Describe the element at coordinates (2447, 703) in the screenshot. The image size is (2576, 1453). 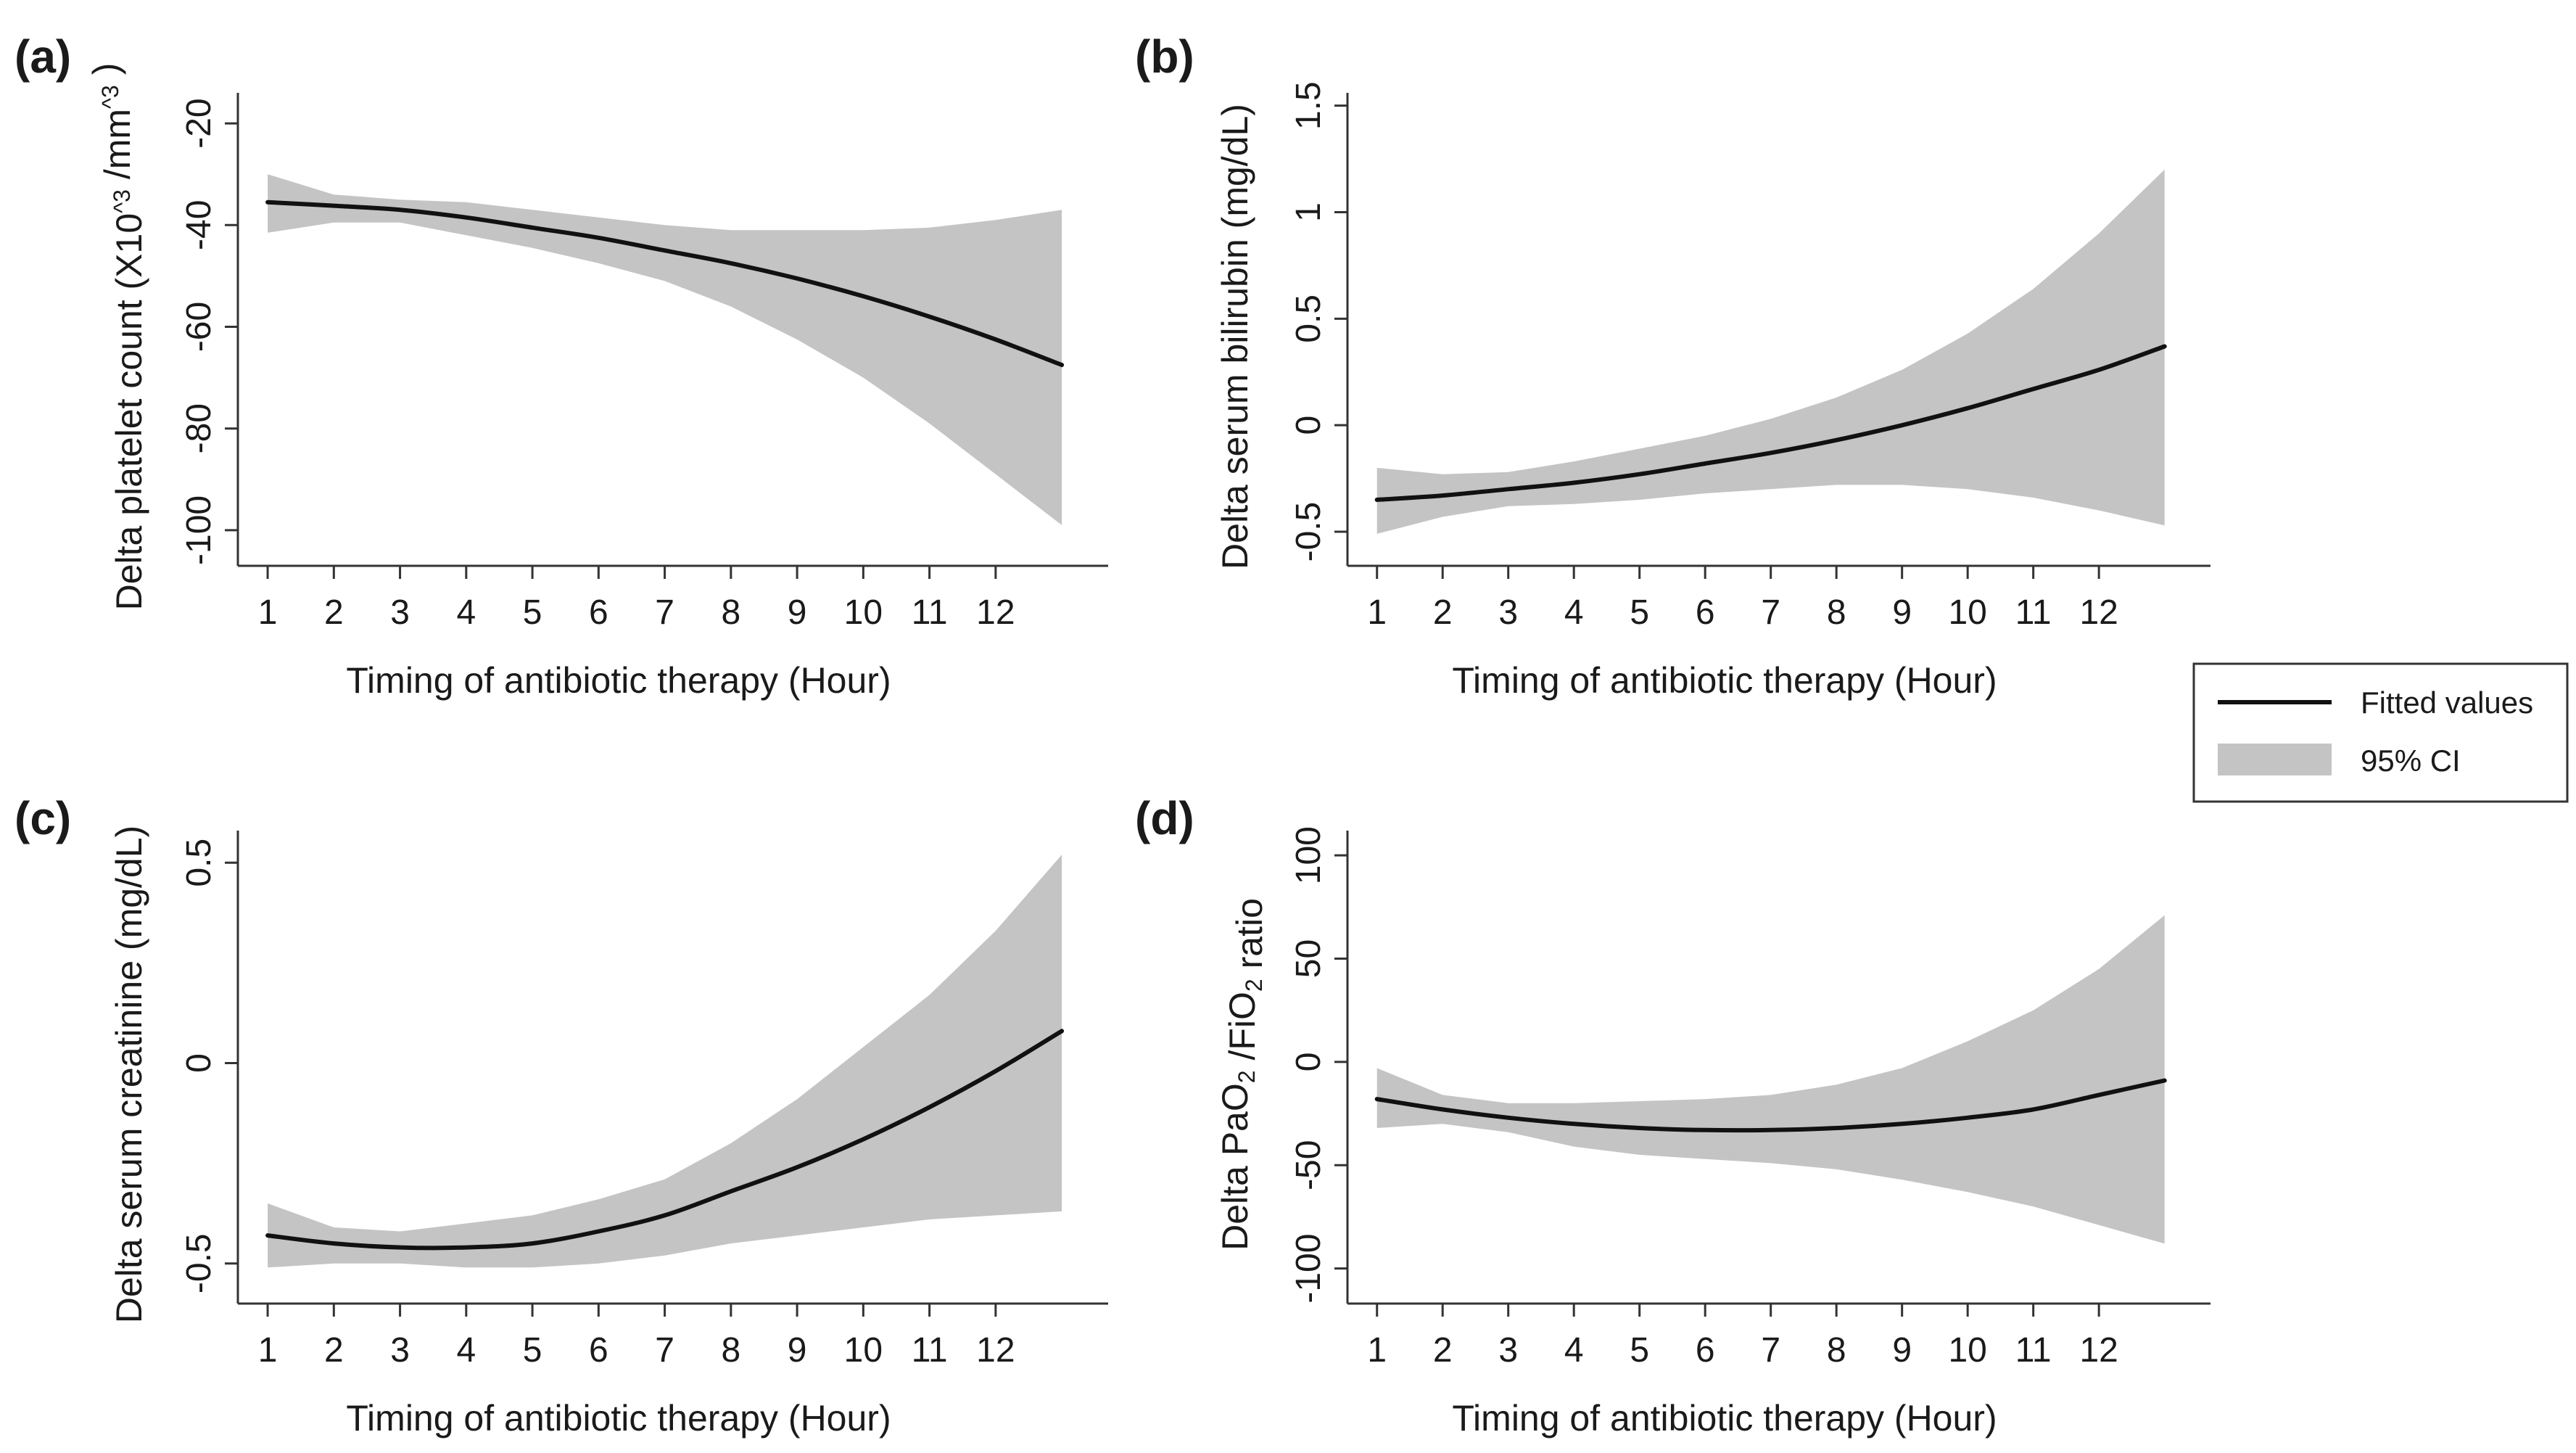
I see `legend-fitted-label: Fitted values` at that location.